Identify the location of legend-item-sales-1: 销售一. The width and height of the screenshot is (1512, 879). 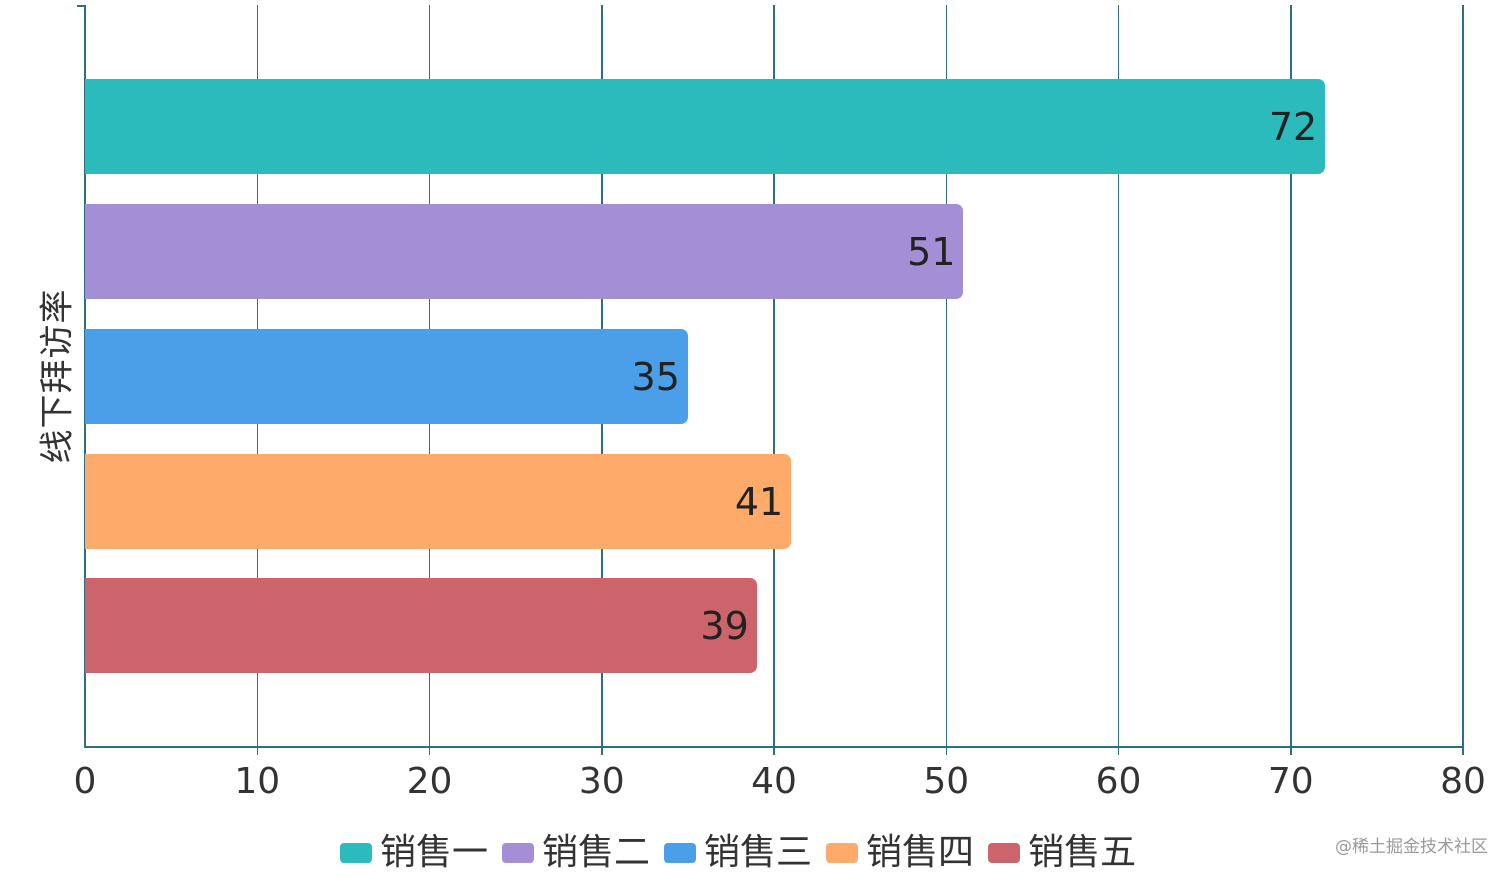
(414, 853).